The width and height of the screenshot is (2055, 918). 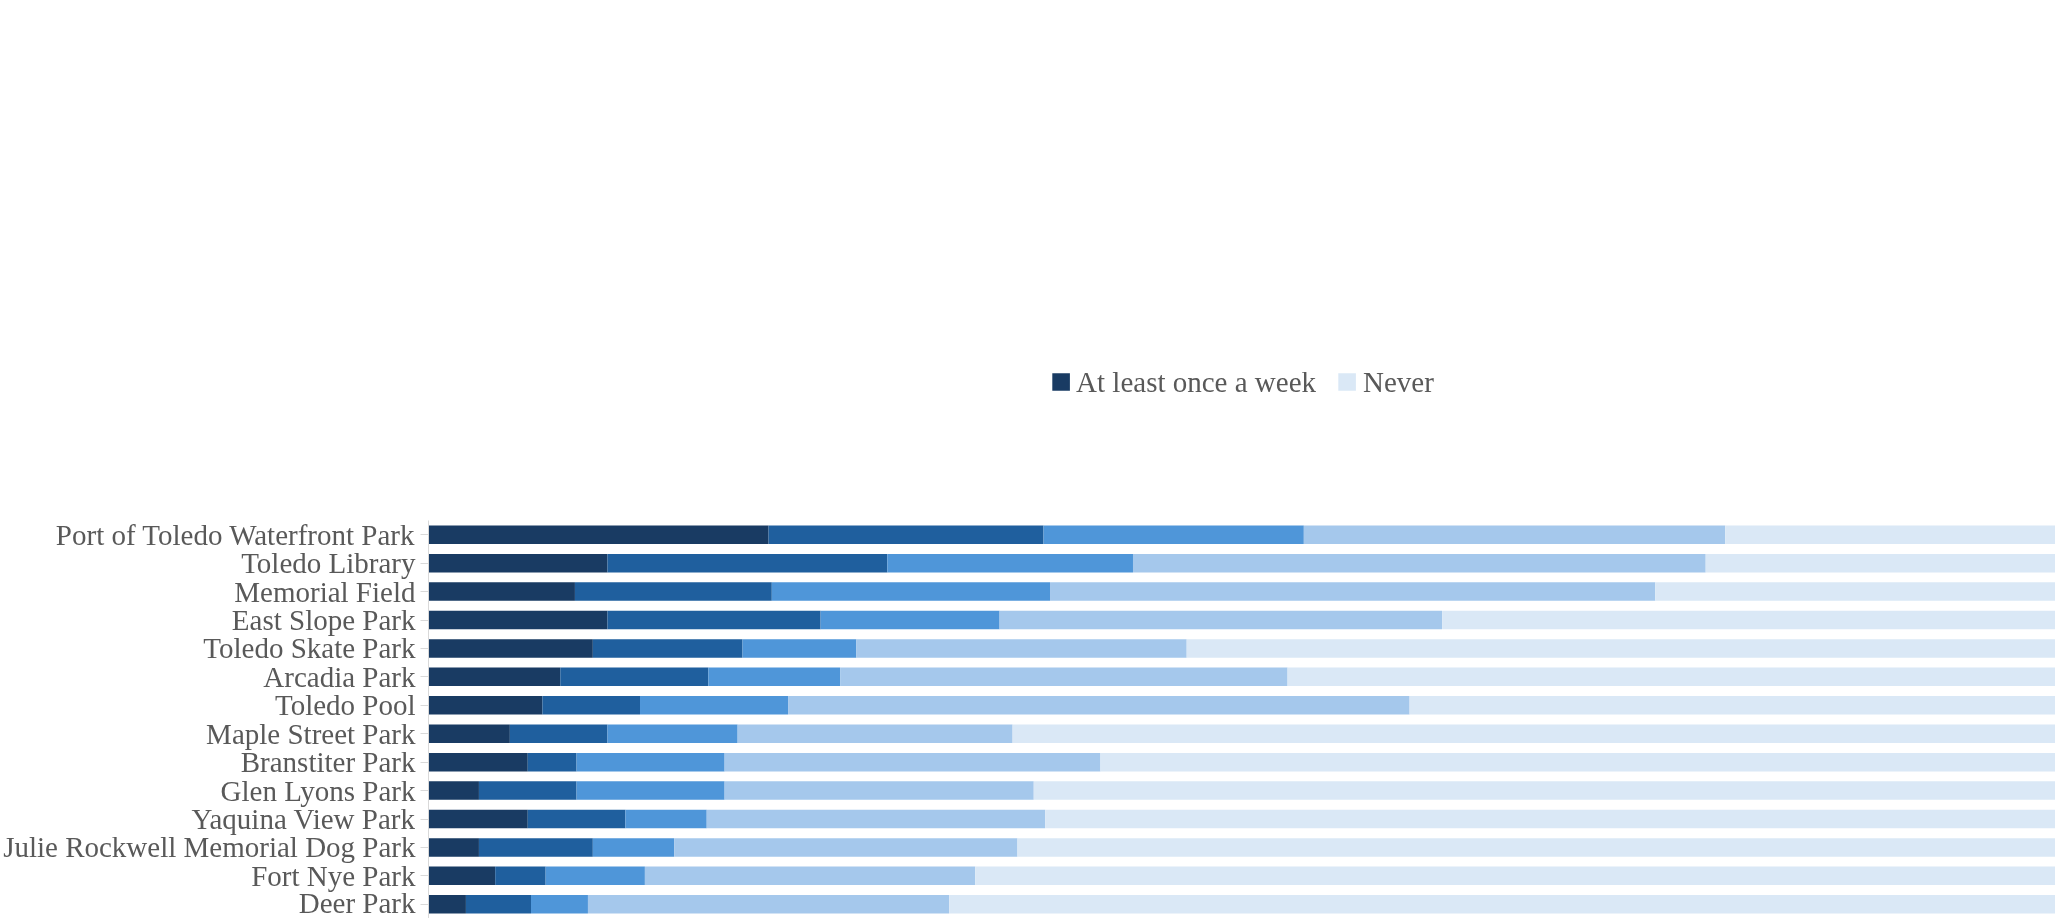 What do you see at coordinates (1196, 382) in the screenshot?
I see `legend-label: At least once a week` at bounding box center [1196, 382].